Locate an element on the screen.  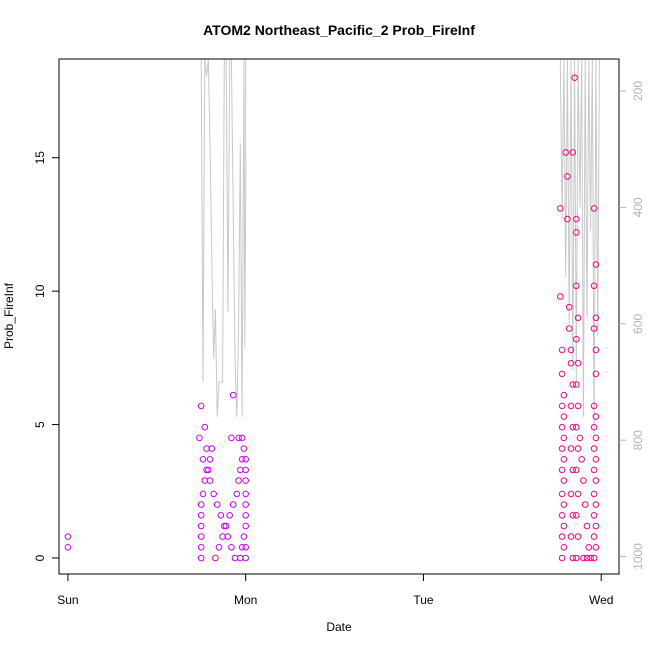
y2-tick-label: 200 is located at coordinates (638, 91).